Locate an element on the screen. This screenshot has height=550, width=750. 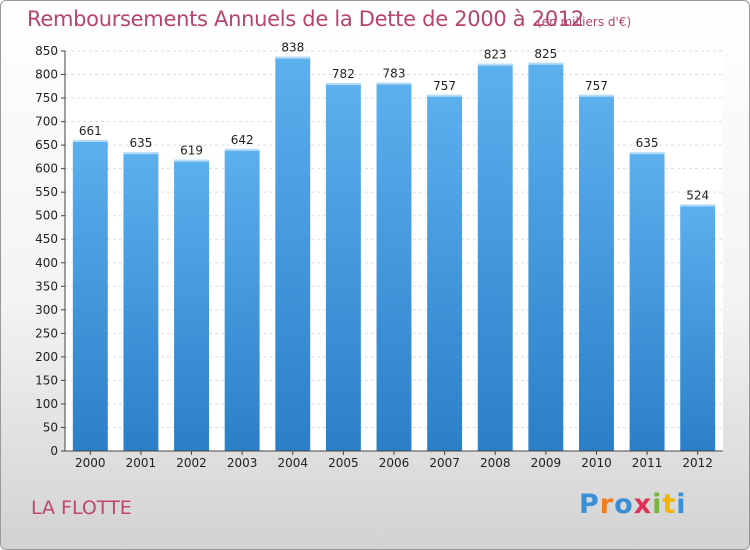
logo-letter: P is located at coordinates (589, 504).